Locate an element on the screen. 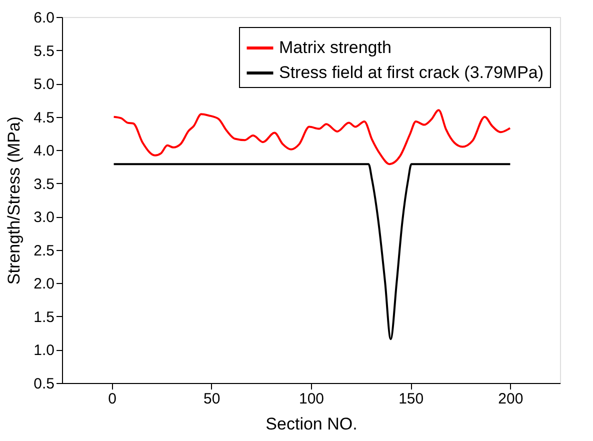 Image resolution: width=593 pixels, height=441 pixels. legend-label: Matrix strength is located at coordinates (335, 47).